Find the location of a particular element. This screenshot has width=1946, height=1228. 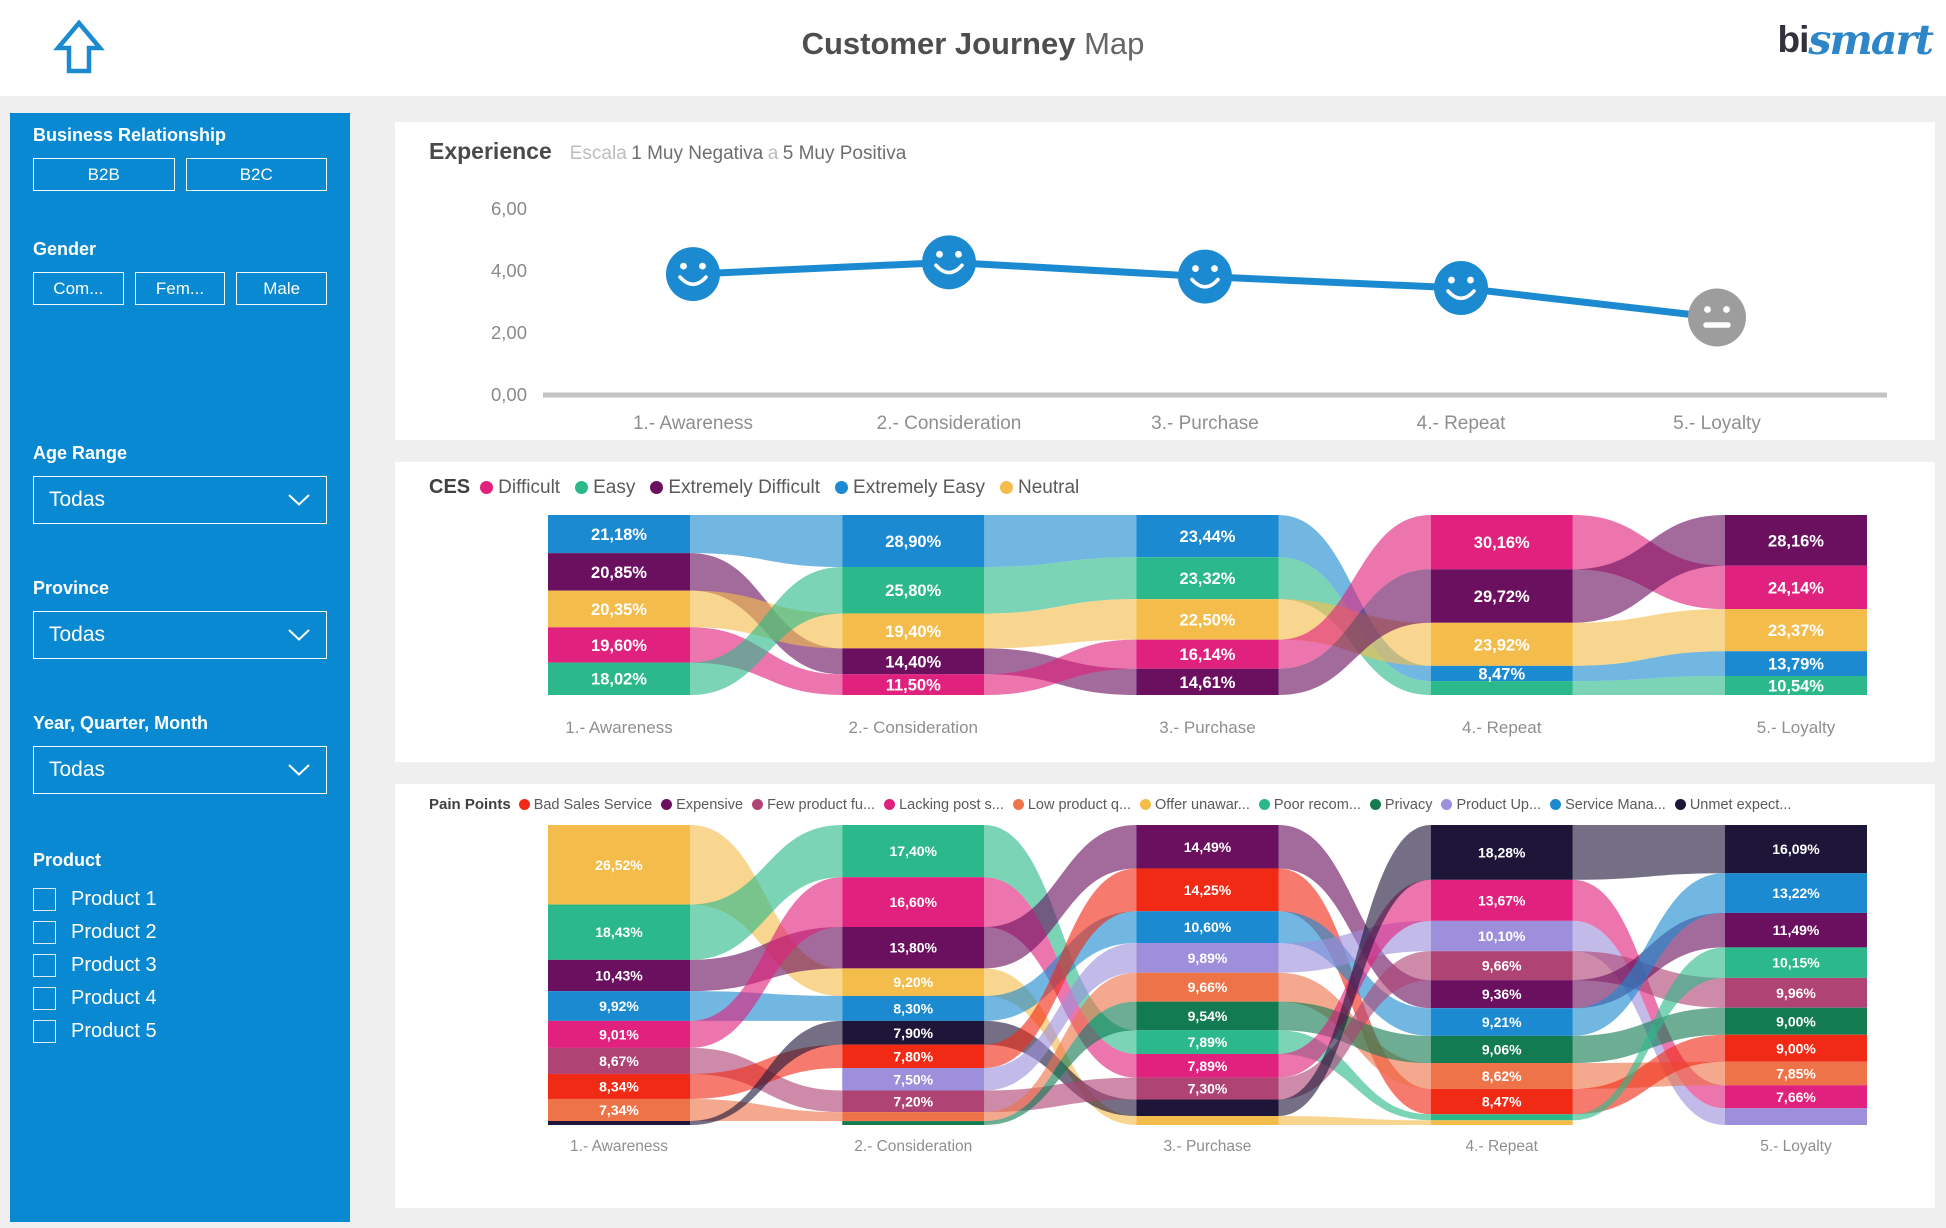

ces-legend-item-difficult: Difficult is located at coordinates (520, 488).